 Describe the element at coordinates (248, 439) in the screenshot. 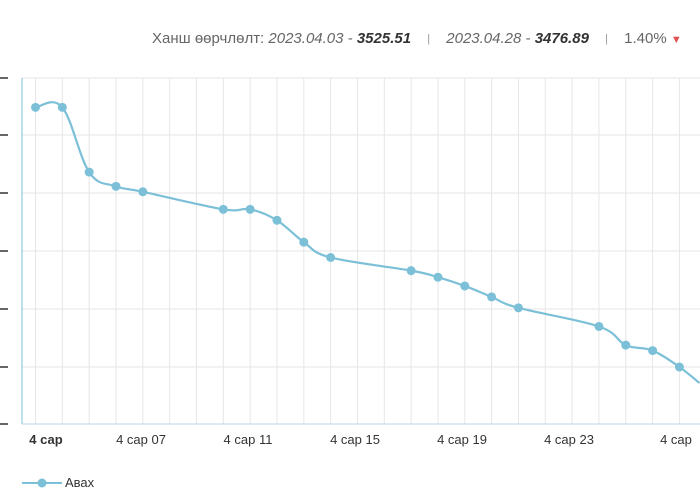

I see `x-axis-tick-label: 4 сар 11` at that location.